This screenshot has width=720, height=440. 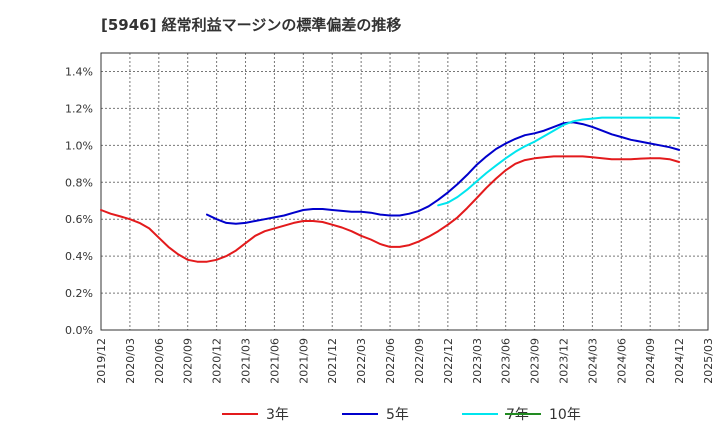 I want to click on legend-label-1: 3年, so click(x=277, y=415).